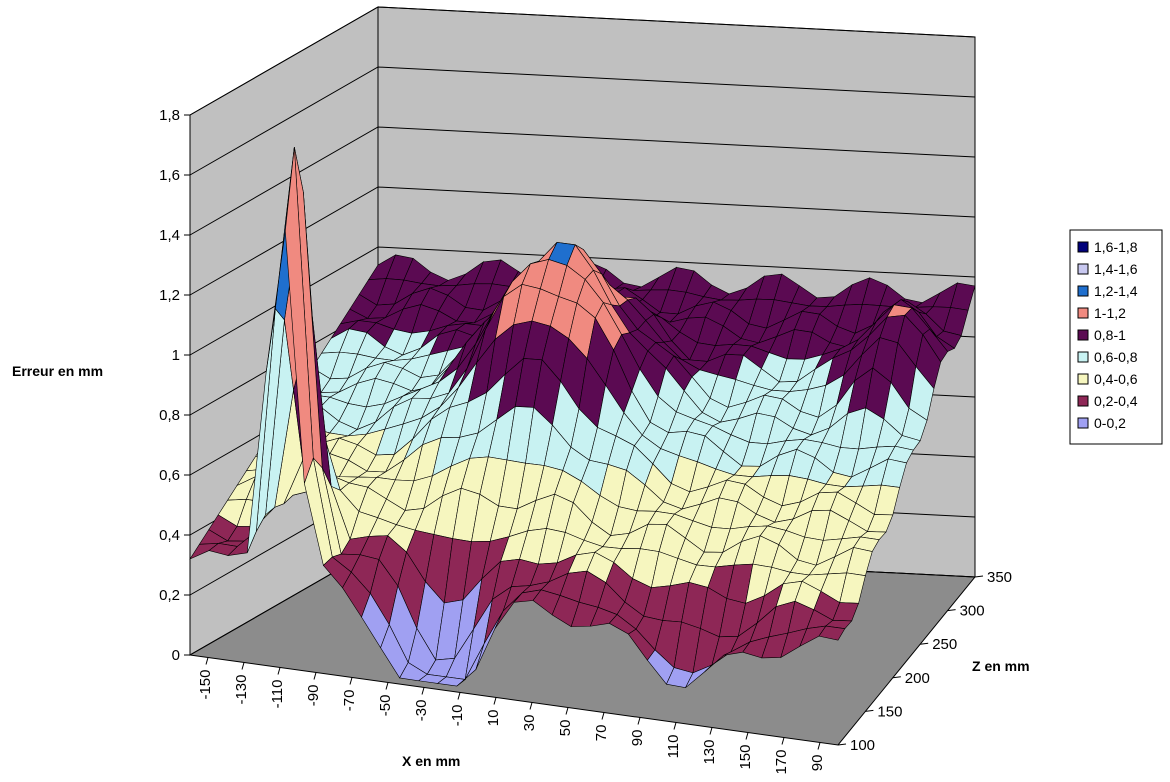 The width and height of the screenshot is (1170, 782). What do you see at coordinates (972, 611) in the screenshot?
I see `z-tick-label: 300` at bounding box center [972, 611].